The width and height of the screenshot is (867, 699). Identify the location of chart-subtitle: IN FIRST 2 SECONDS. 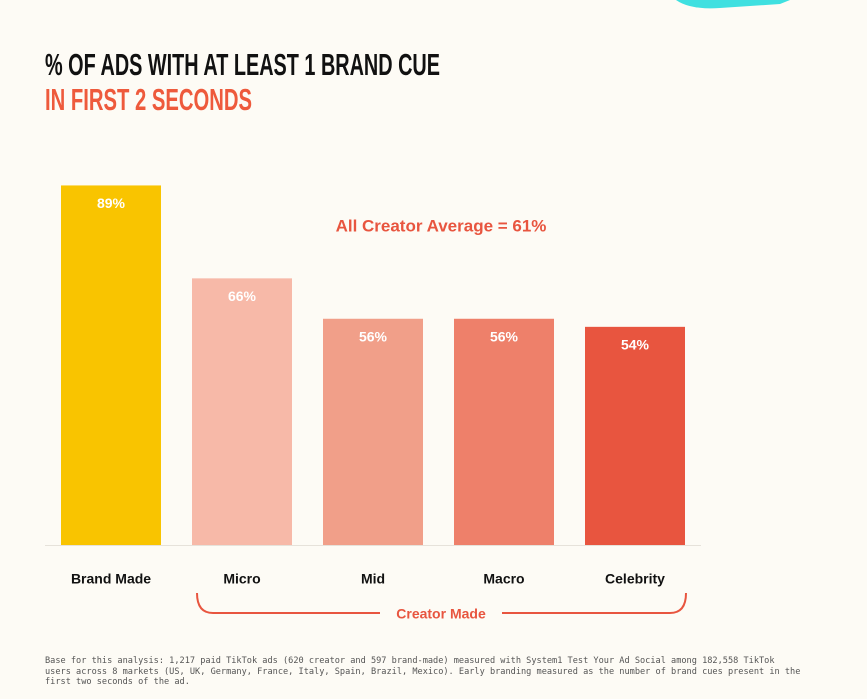
(148, 99).